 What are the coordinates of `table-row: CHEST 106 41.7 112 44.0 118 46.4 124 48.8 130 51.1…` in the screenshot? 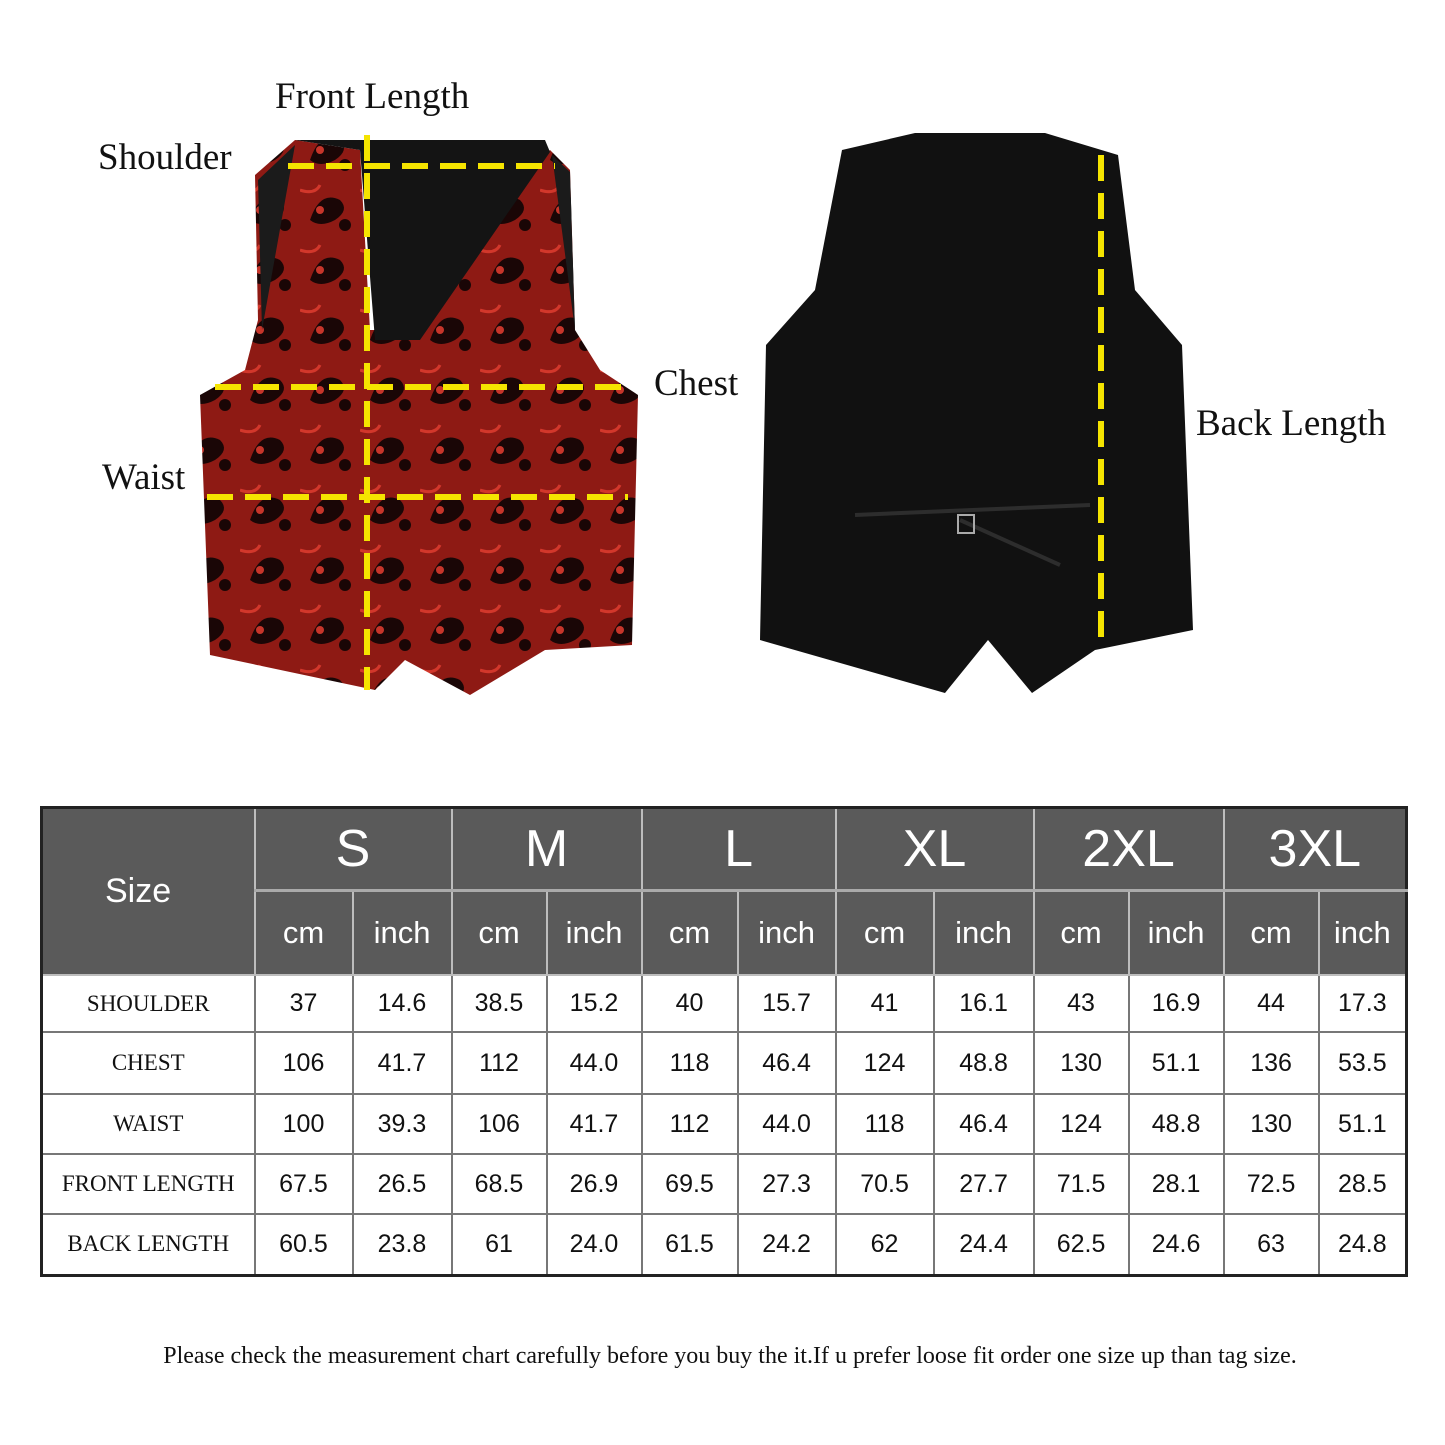 It's located at (724, 1063).